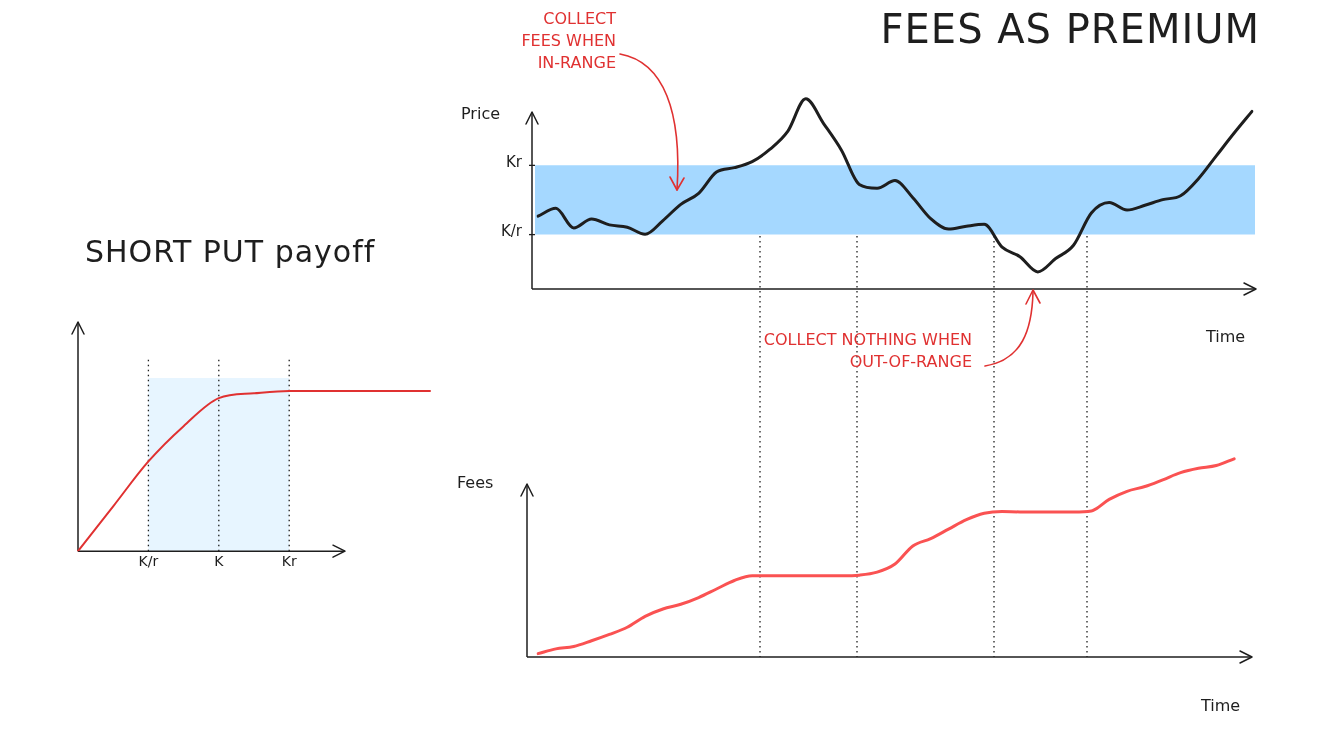  Describe the element at coordinates (219, 561) in the screenshot. I see `x-tick-label: K` at that location.